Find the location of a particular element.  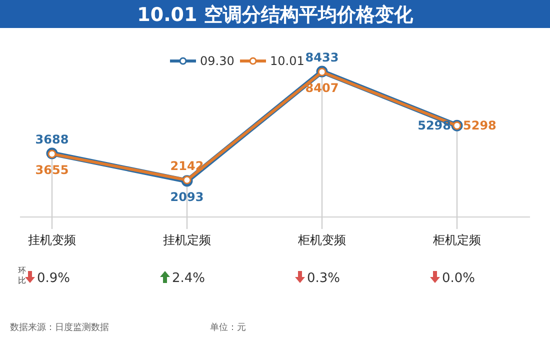

text: 单位：元 is located at coordinates (228, 327).